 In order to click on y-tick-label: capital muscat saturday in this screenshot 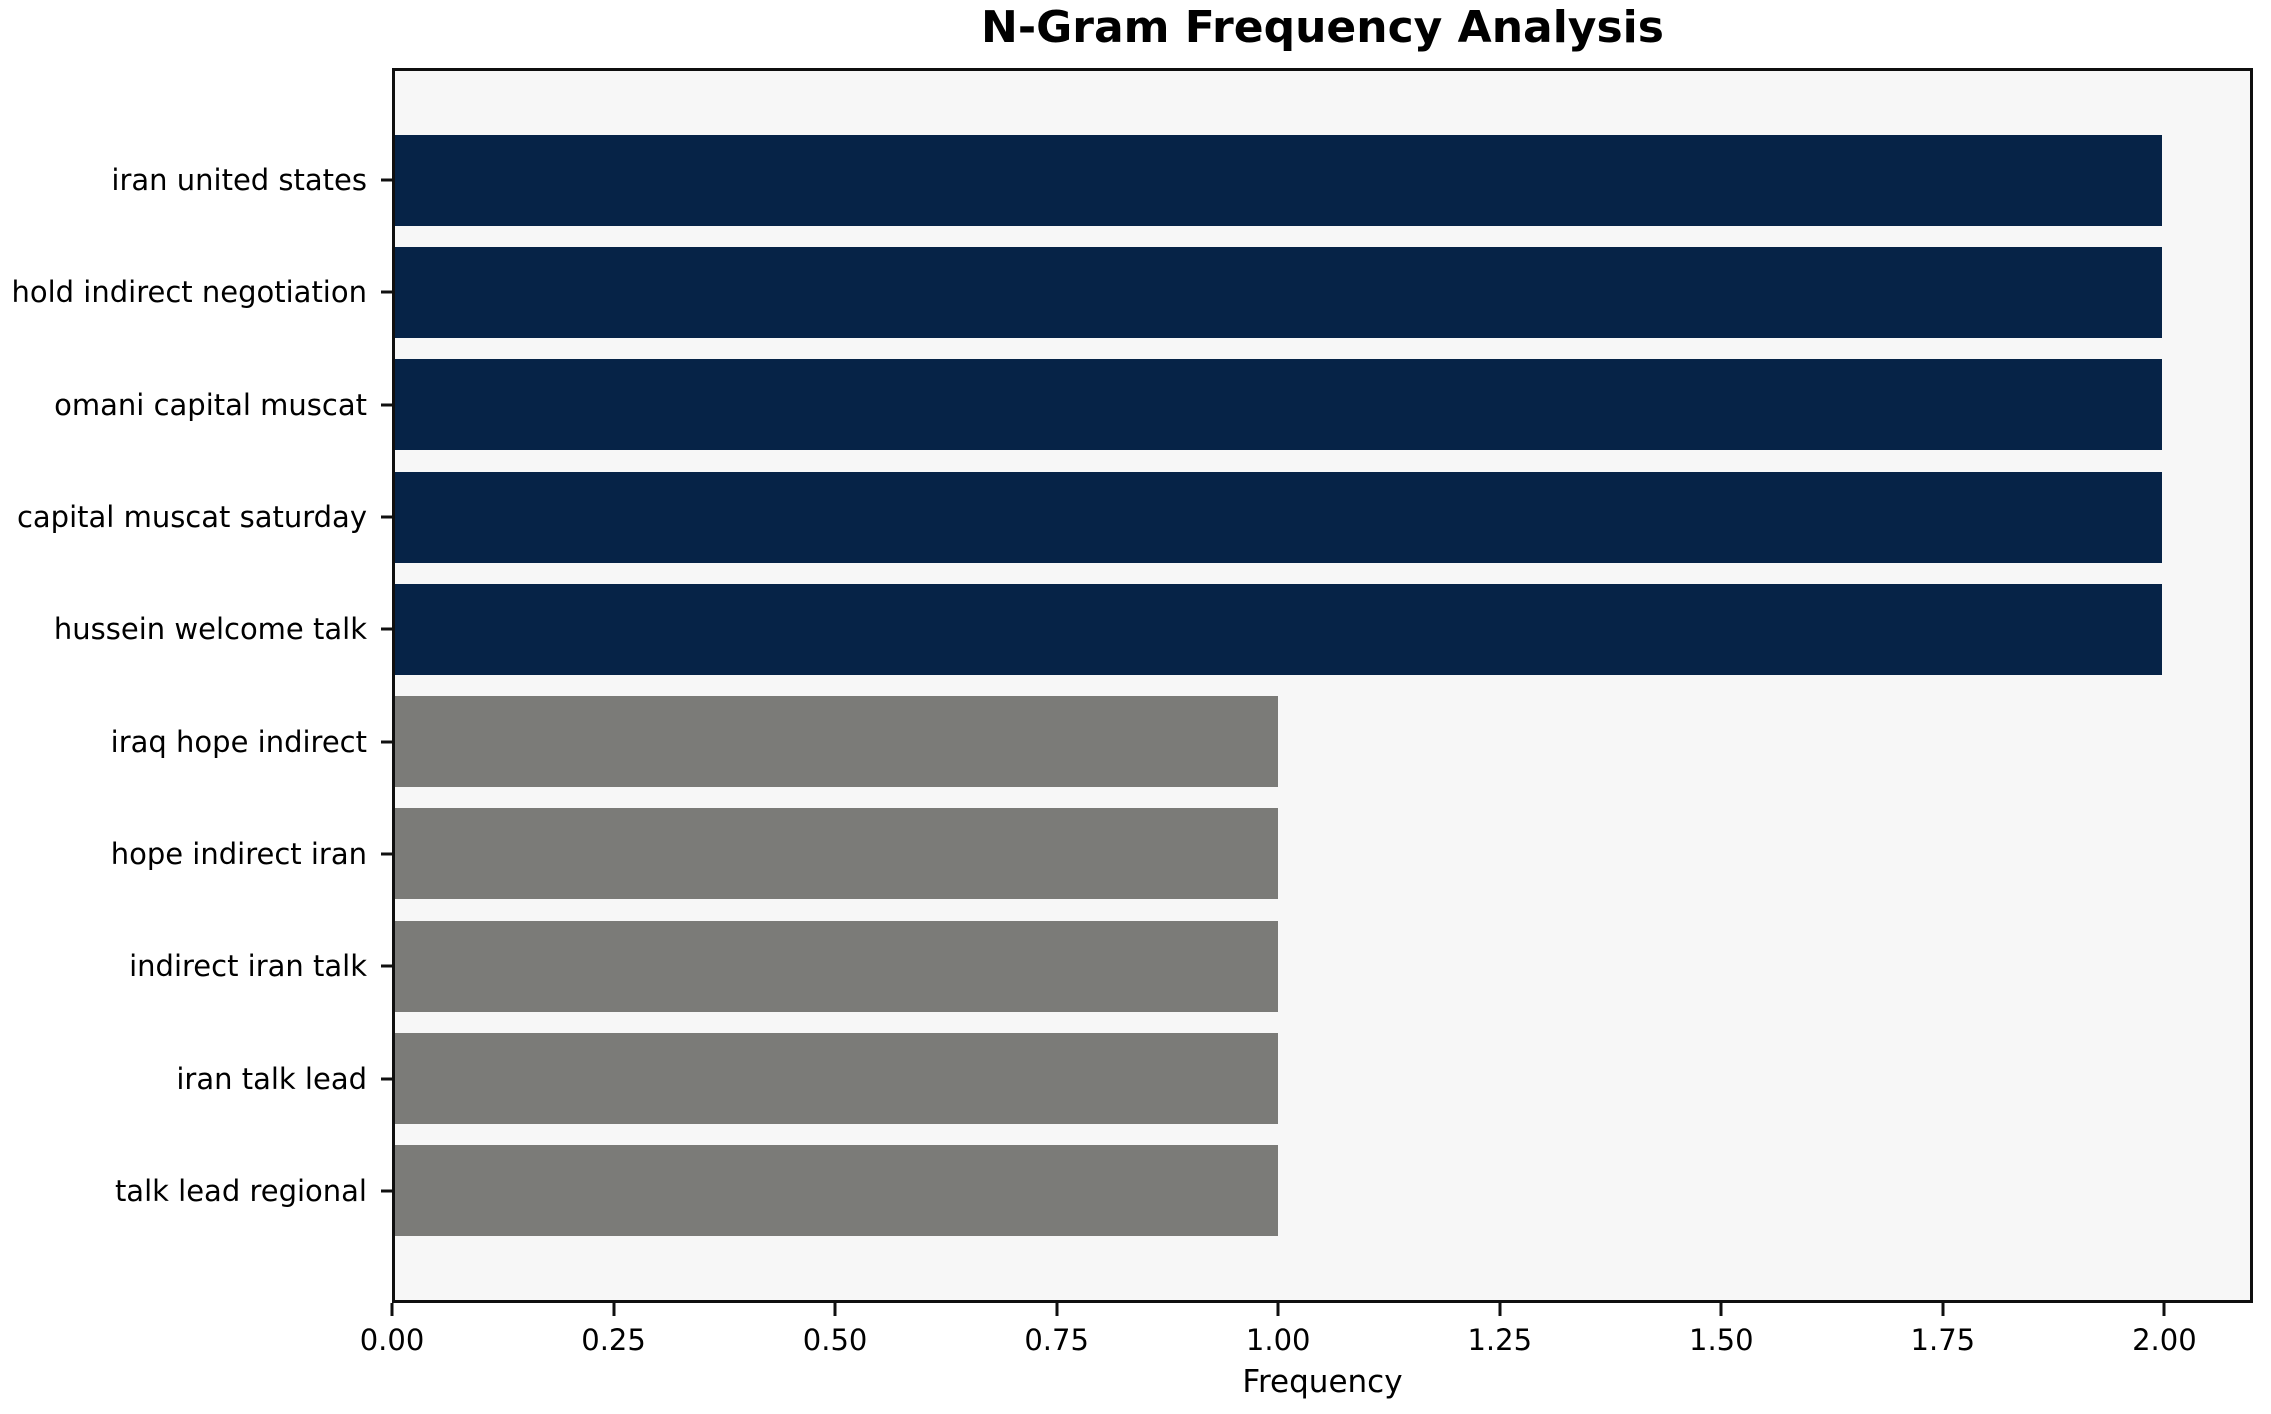, I will do `click(191, 517)`.